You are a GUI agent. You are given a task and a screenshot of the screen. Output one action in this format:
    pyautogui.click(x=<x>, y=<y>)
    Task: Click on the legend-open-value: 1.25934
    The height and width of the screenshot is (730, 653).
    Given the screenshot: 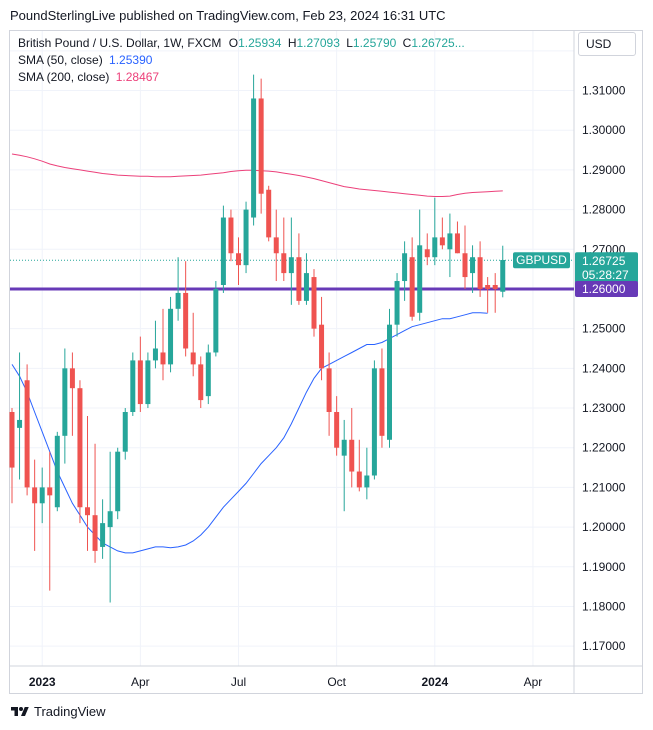 What is the action you would take?
    pyautogui.click(x=260, y=43)
    